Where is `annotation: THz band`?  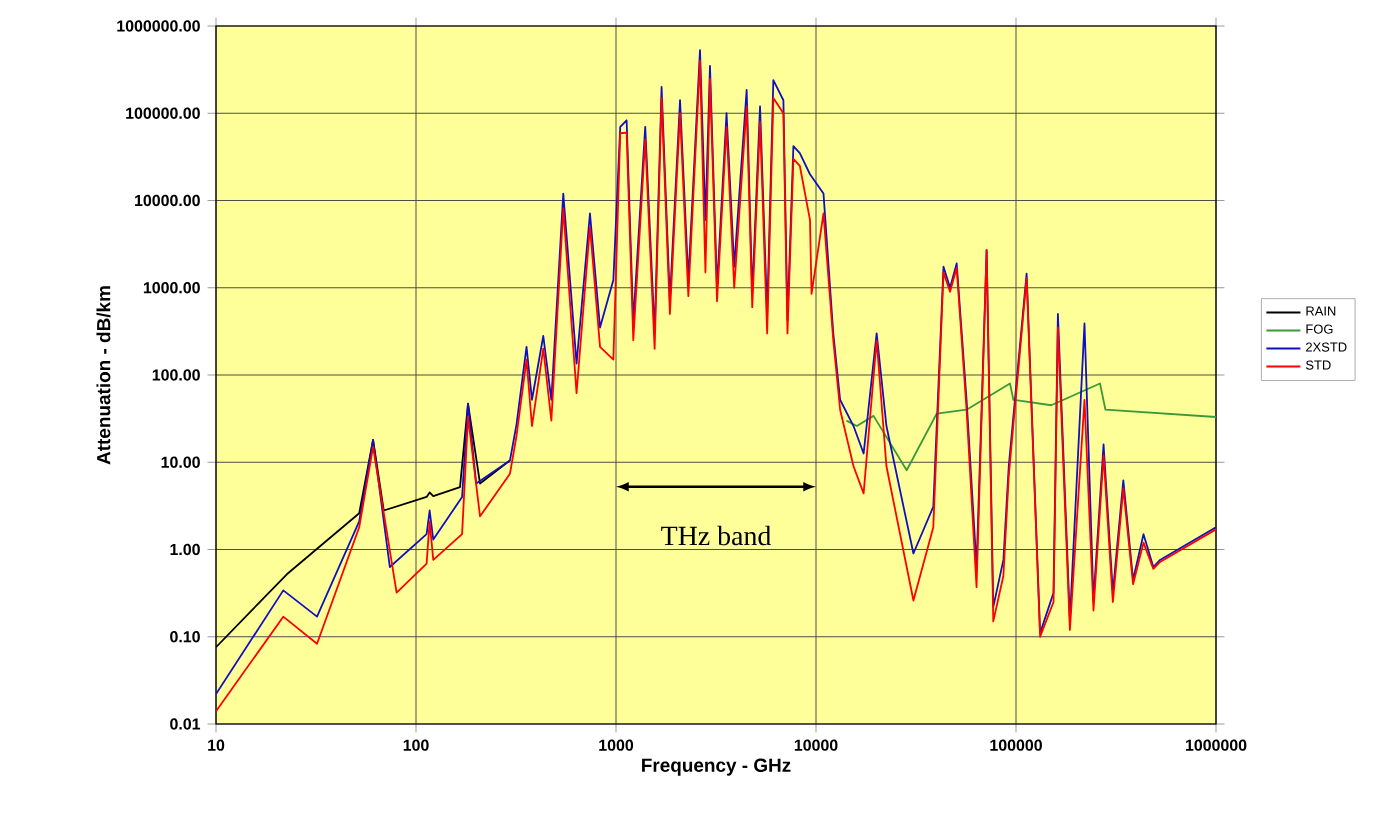 annotation: THz band is located at coordinates (716, 535).